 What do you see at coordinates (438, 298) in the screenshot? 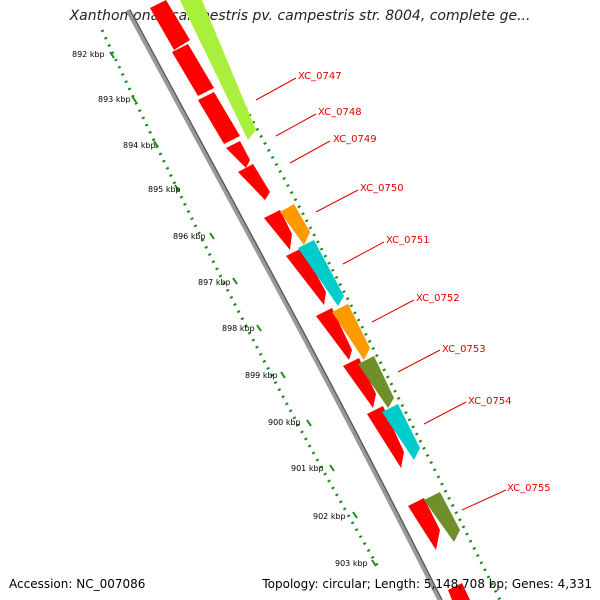
I see `gene-label: XC_0752` at bounding box center [438, 298].